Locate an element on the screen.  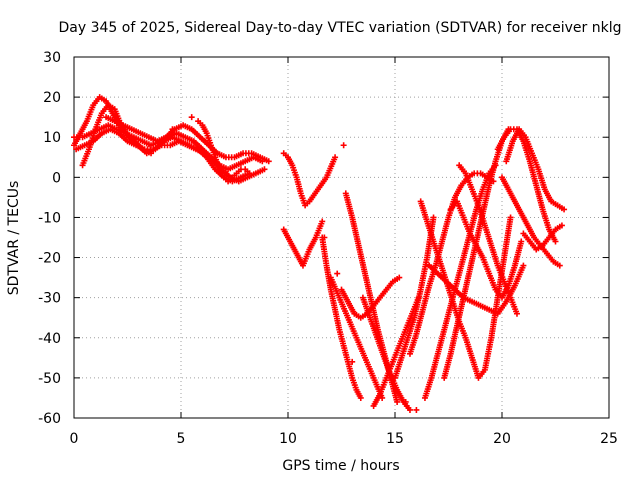
x-tick-label: 15 is located at coordinates (395, 439).